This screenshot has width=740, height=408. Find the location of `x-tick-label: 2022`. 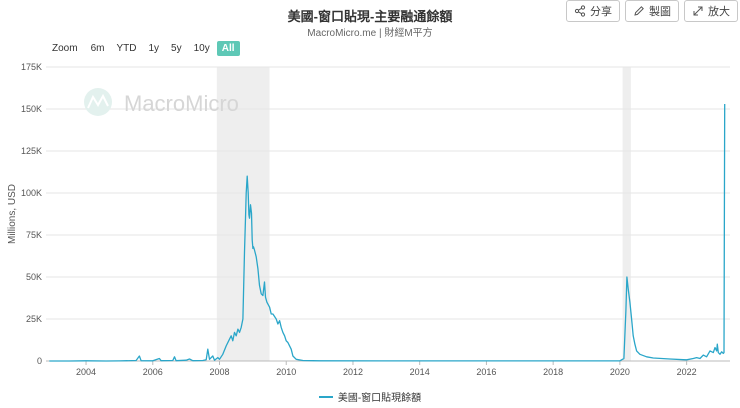

x-tick-label: 2022 is located at coordinates (687, 372).